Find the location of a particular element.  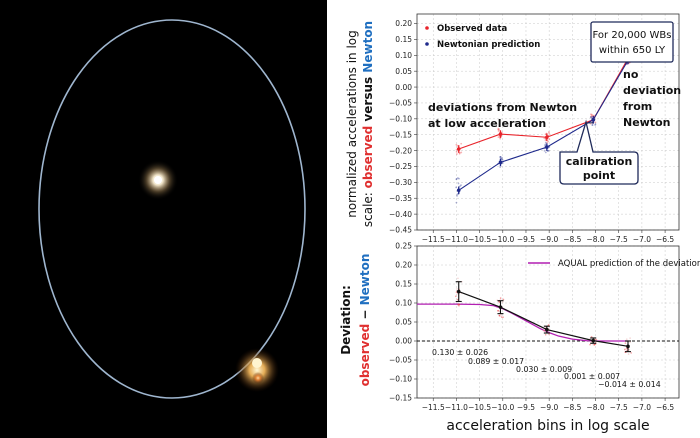

x-tick-label: −10.5 is located at coordinates (479, 239).